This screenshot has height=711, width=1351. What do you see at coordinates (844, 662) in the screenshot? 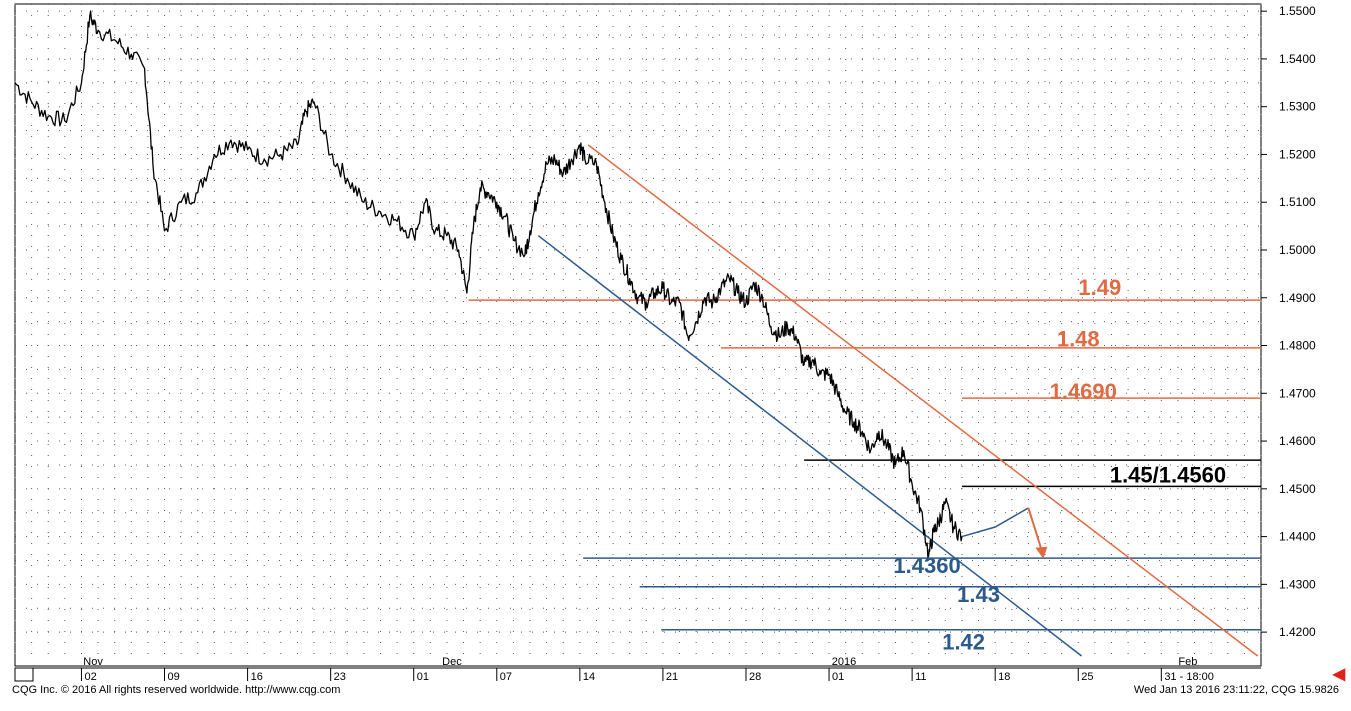
I see `period-label: 2016` at bounding box center [844, 662].